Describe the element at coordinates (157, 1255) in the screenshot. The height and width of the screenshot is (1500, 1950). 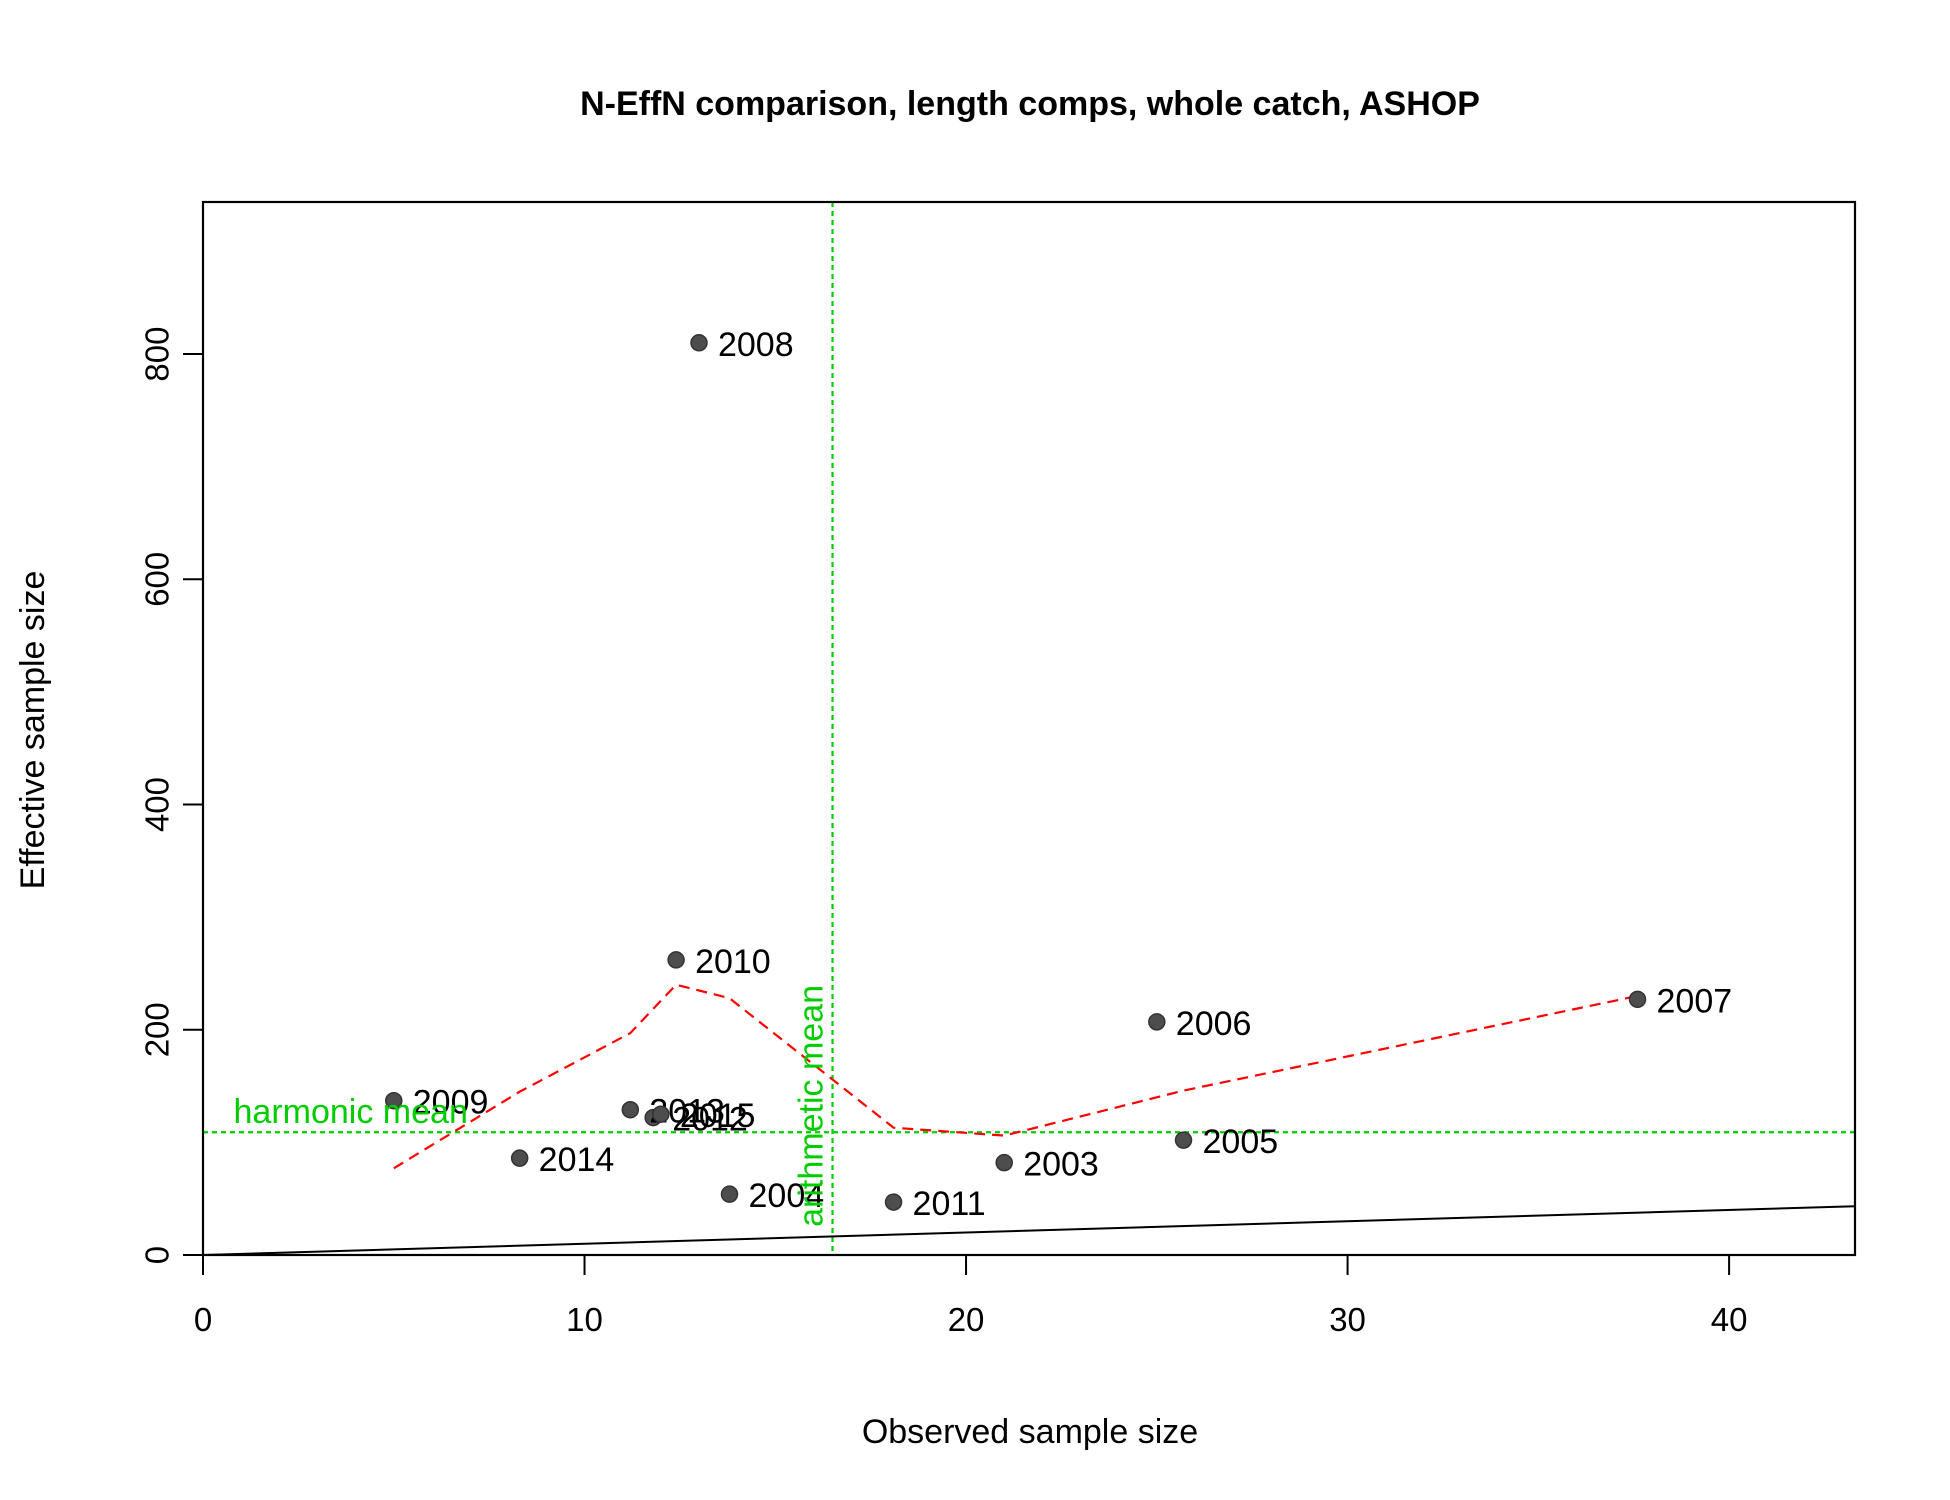
I see `y-tick-label-0: 0` at that location.